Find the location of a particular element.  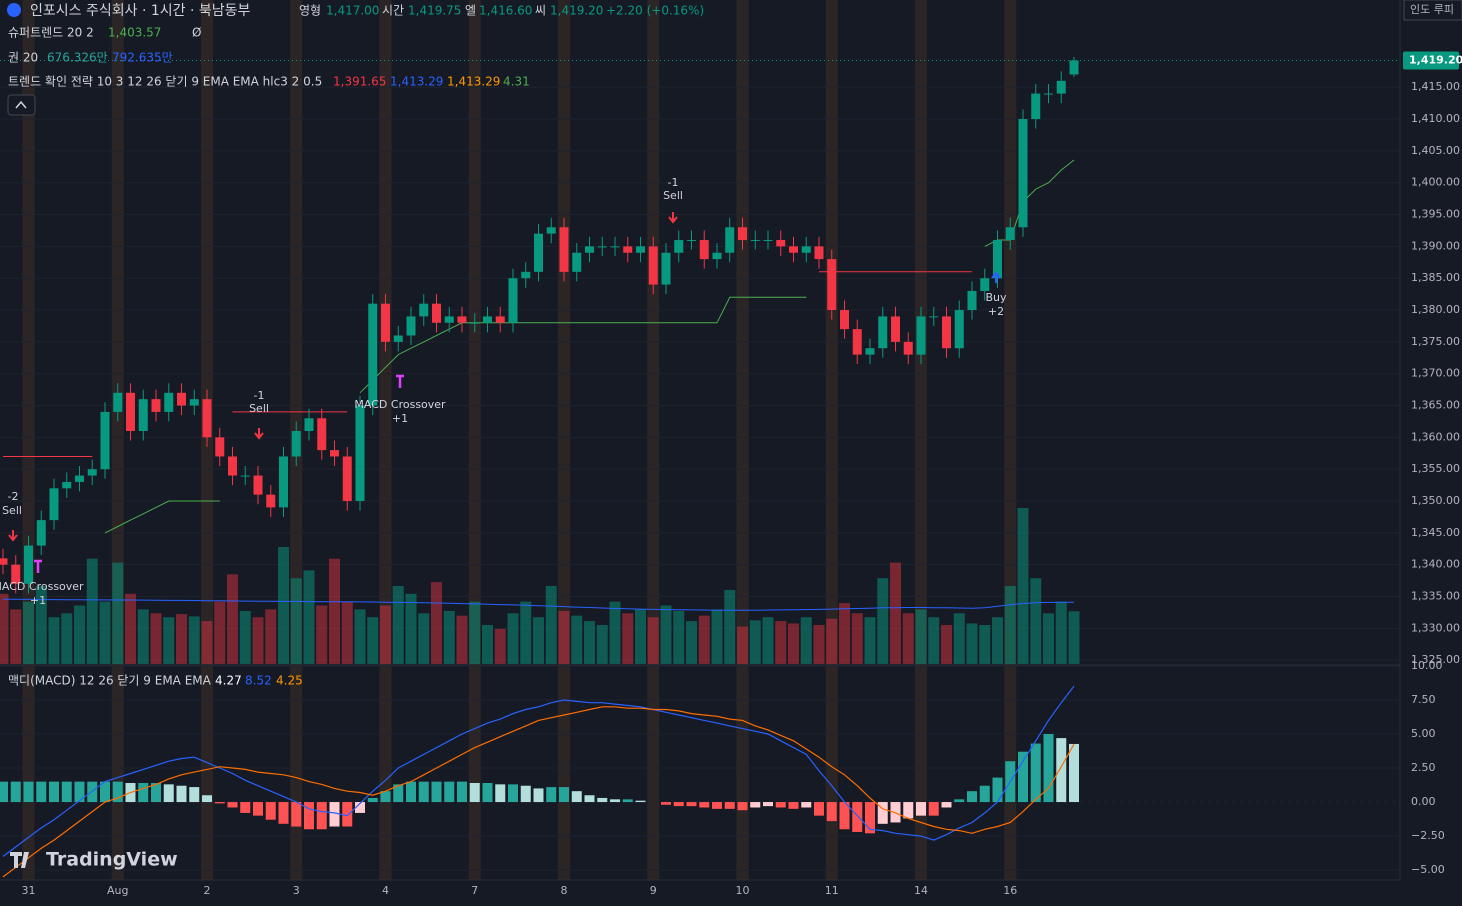

y-tick-label: −2.50 is located at coordinates (1428, 835).